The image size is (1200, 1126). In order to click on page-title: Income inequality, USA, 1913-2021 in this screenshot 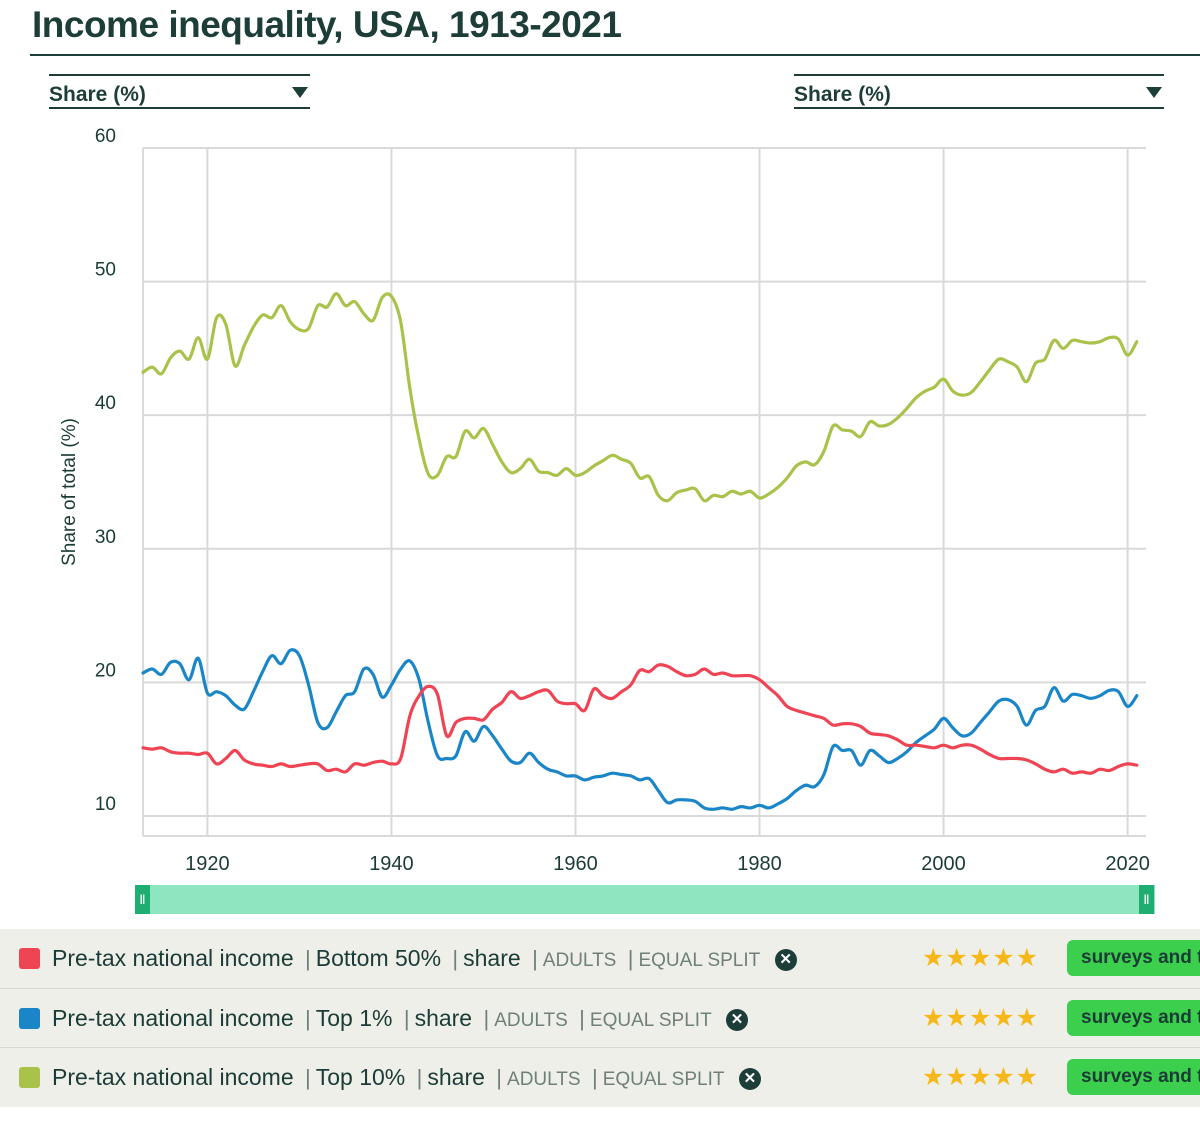, I will do `click(327, 24)`.